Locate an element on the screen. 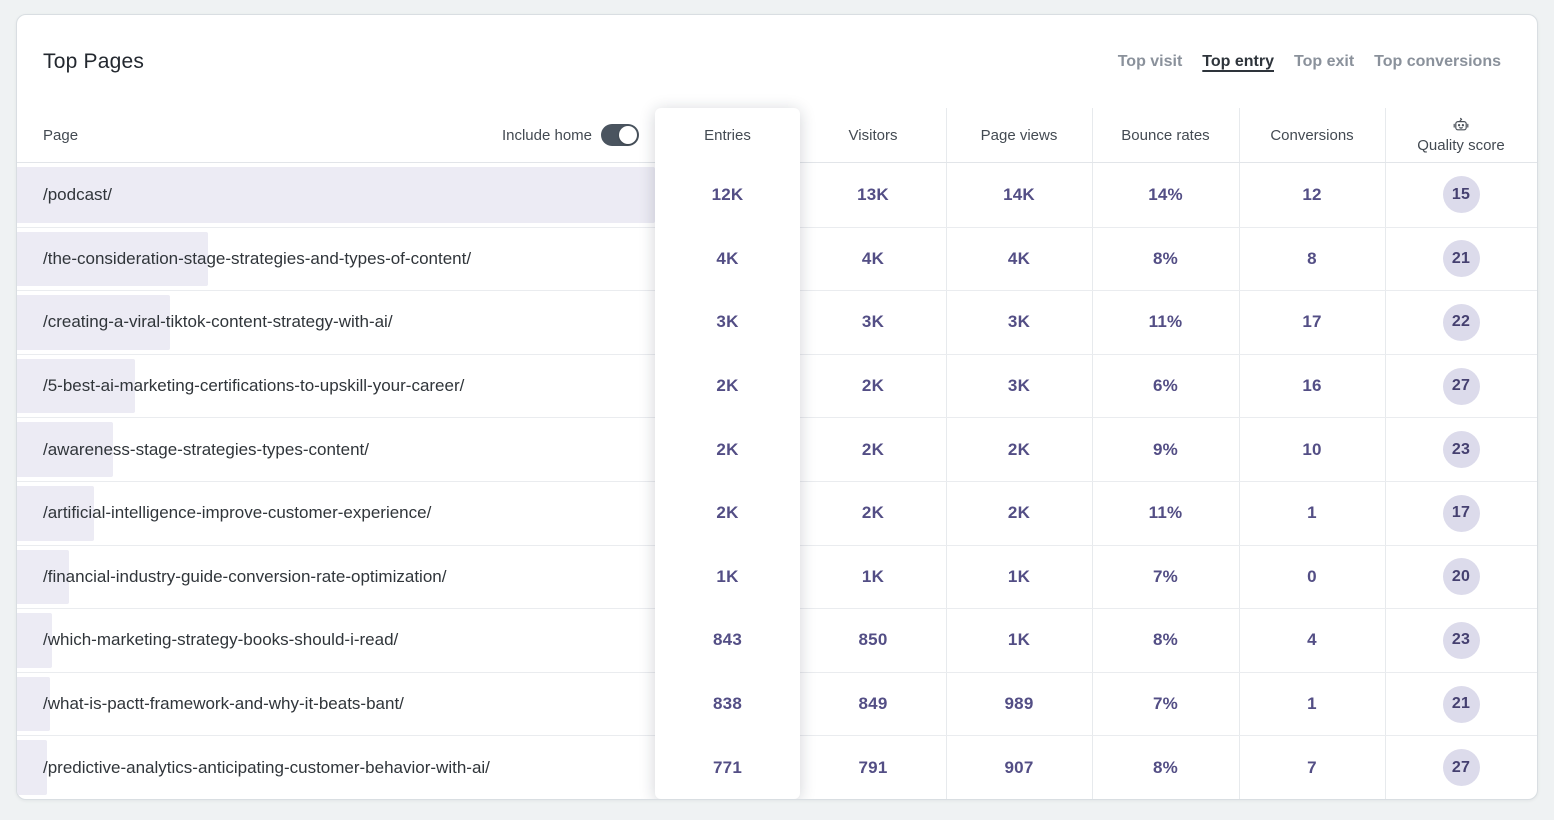  entries-value: 838 is located at coordinates (727, 704).